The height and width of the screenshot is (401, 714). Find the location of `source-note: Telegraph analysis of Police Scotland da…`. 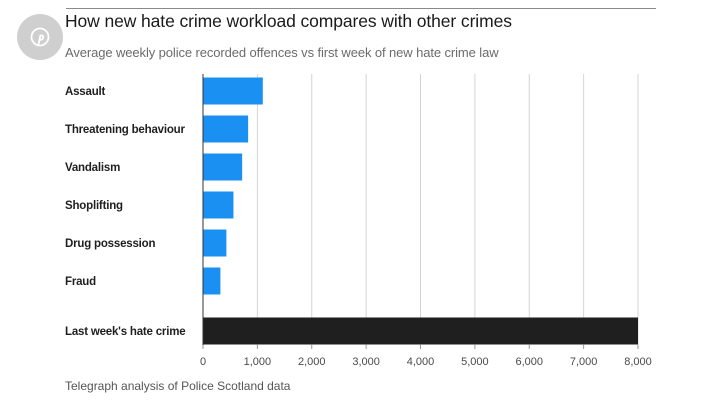

source-note: Telegraph analysis of Police Scotland da… is located at coordinates (178, 386).